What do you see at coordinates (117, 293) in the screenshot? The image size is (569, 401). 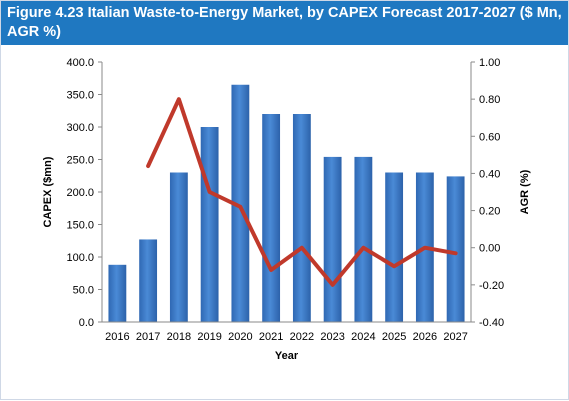 I see `bar-2016` at bounding box center [117, 293].